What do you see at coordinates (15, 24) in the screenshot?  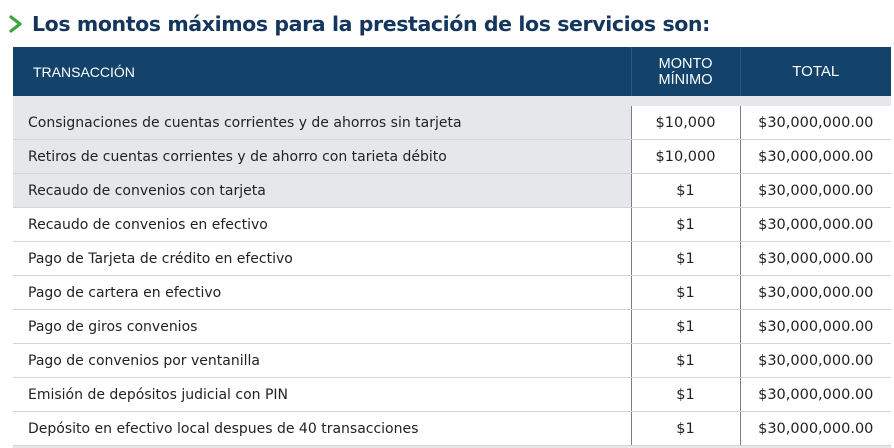 I see `chevron-right-icon` at bounding box center [15, 24].